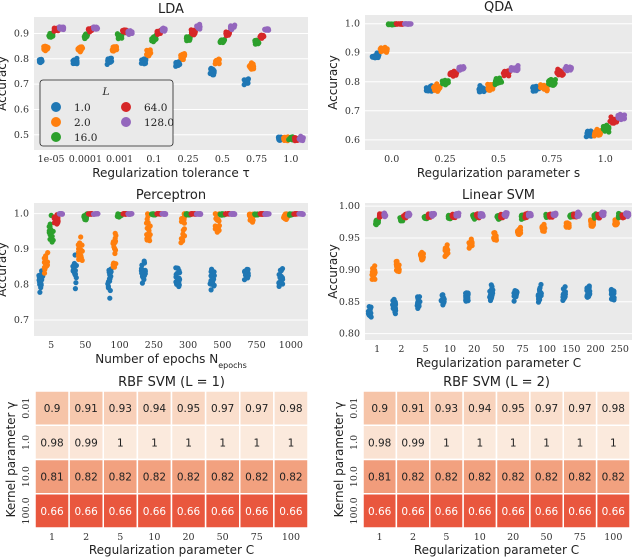 Image resolution: width=640 pixels, height=558 pixels. Describe the element at coordinates (56, 137) in the screenshot. I see `legend-marker` at that location.